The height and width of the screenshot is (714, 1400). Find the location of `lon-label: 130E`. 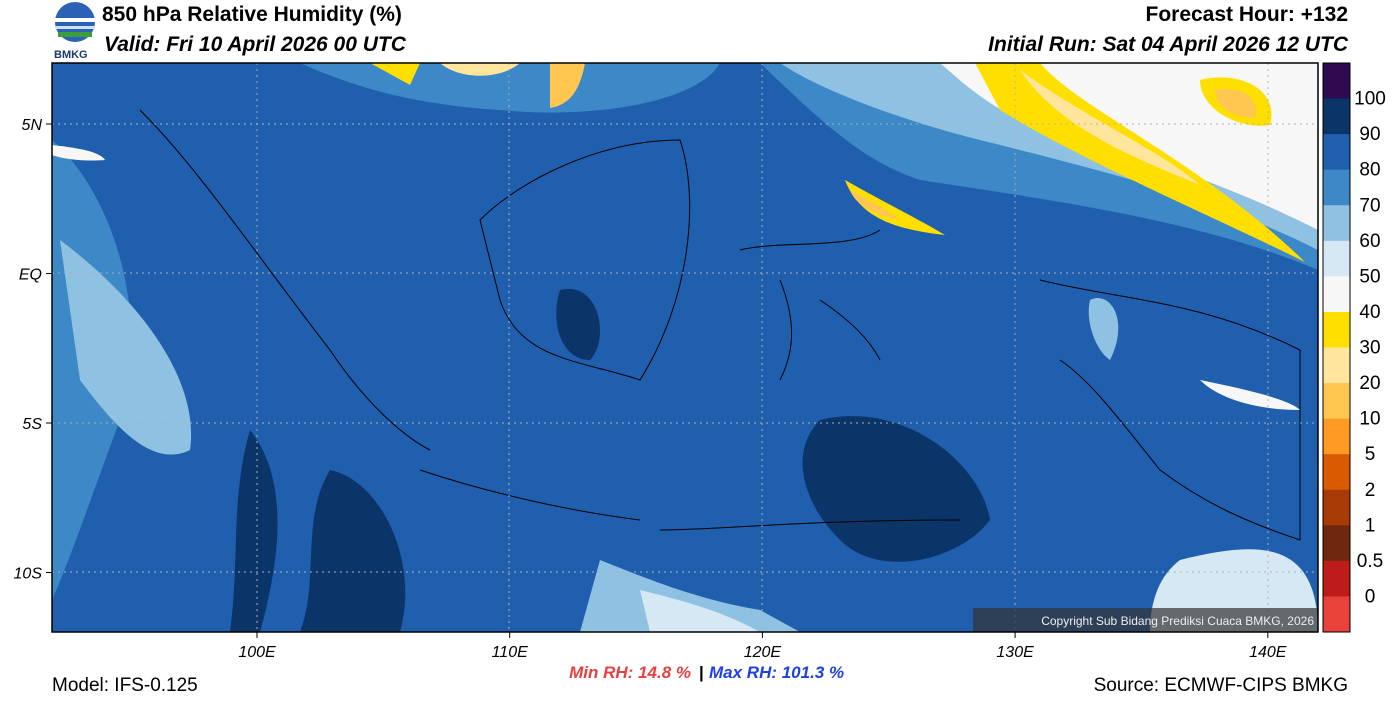

lon-label: 130E is located at coordinates (1015, 652).